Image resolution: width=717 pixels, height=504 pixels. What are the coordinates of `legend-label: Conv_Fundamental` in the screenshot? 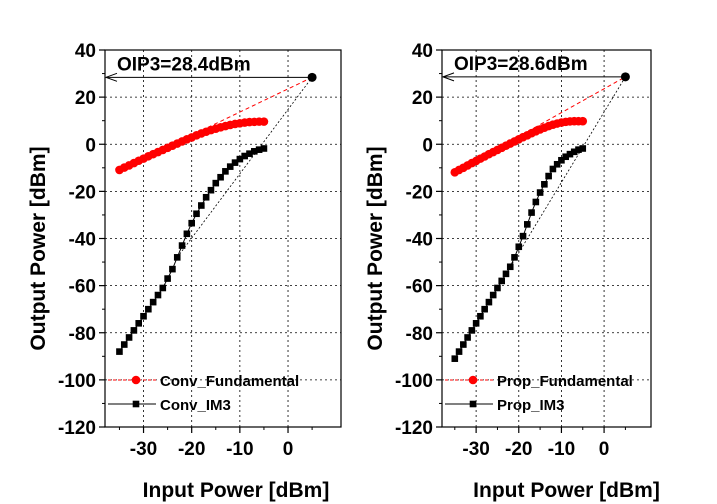 It's located at (229, 381).